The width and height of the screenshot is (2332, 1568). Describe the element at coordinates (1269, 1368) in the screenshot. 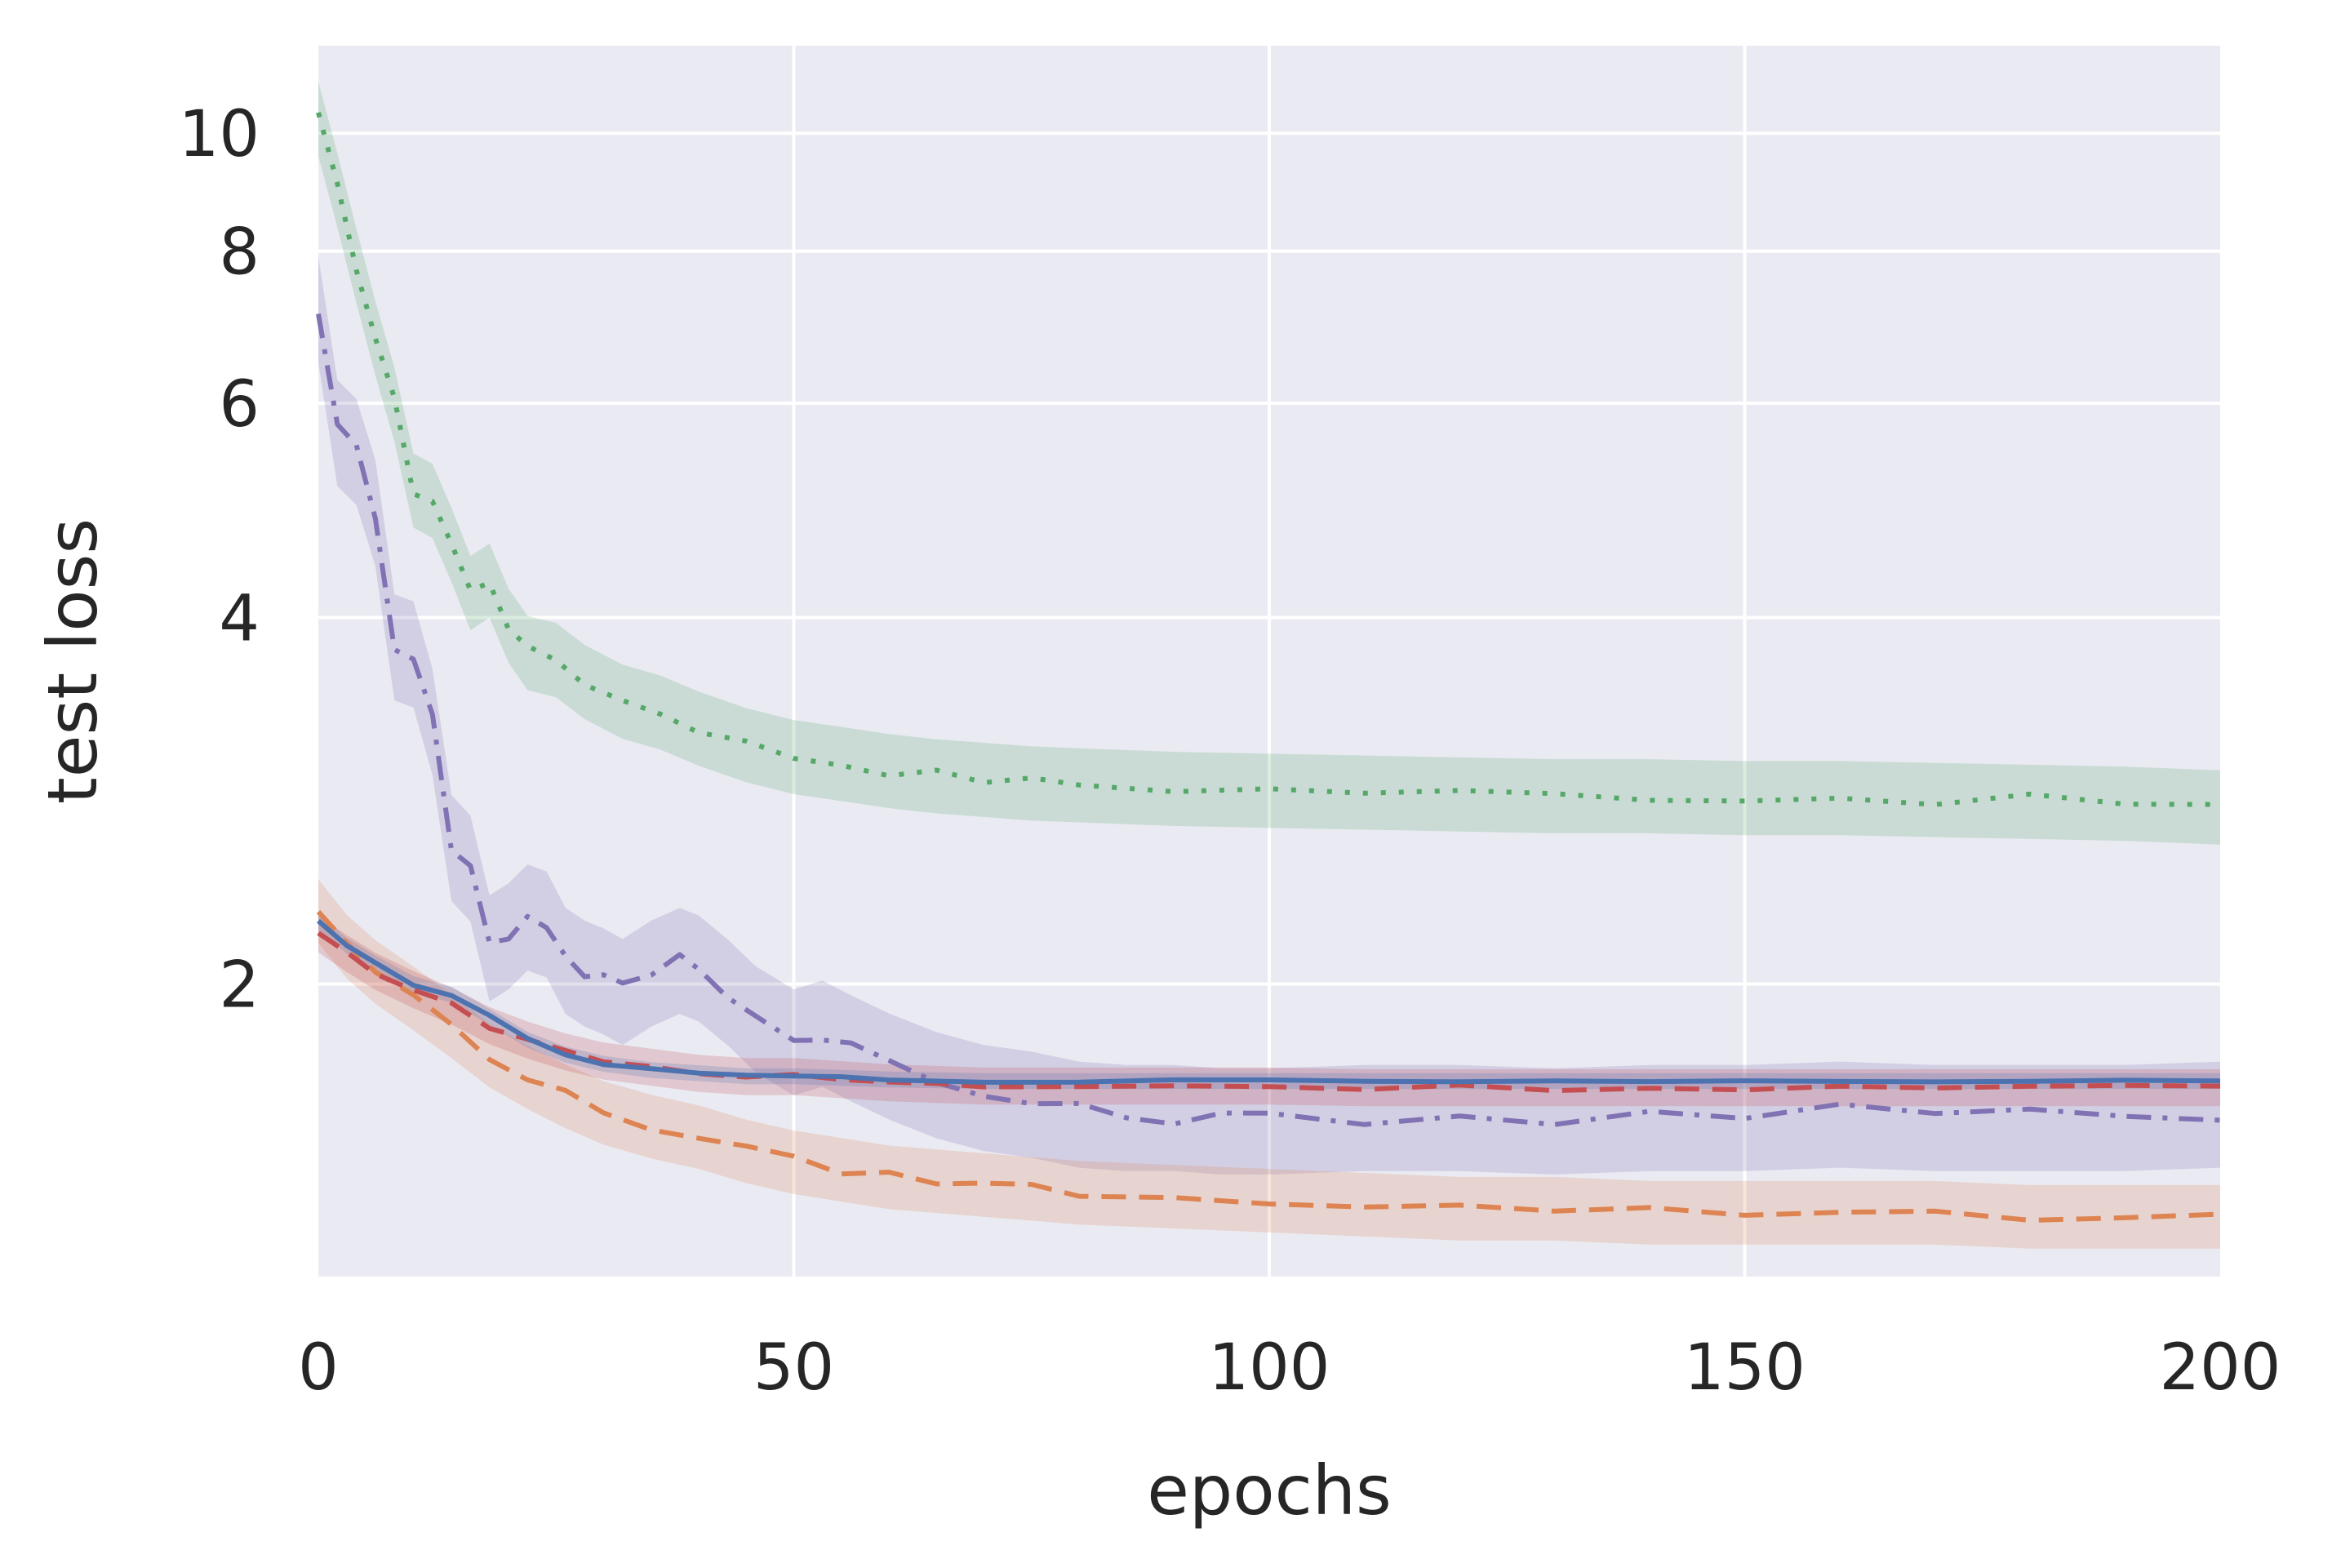

I see `x-tick-label: 100` at that location.